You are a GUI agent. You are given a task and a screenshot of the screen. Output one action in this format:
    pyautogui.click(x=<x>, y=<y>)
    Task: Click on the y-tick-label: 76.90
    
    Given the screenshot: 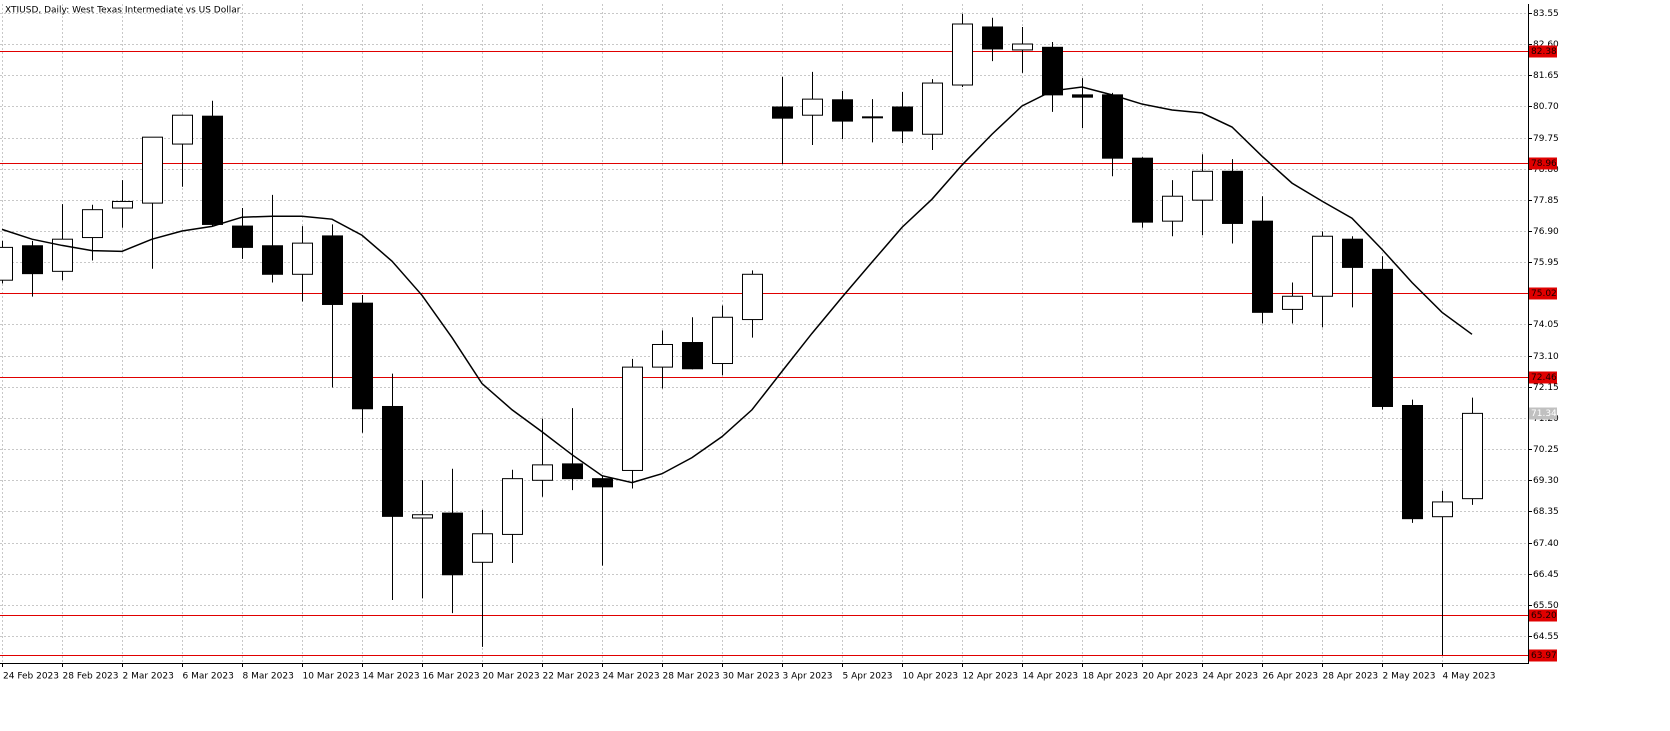 What is the action you would take?
    pyautogui.click(x=1546, y=232)
    